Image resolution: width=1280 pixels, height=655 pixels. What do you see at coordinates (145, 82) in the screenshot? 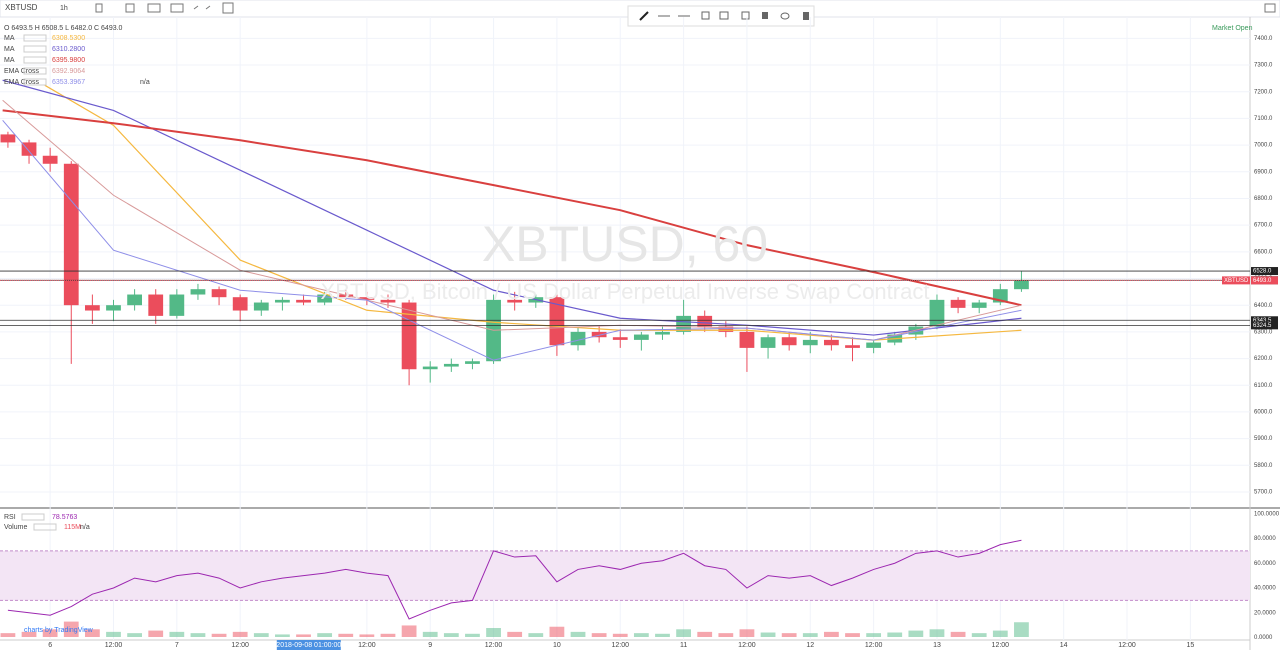
I see `legend-na: n/a` at bounding box center [145, 82].